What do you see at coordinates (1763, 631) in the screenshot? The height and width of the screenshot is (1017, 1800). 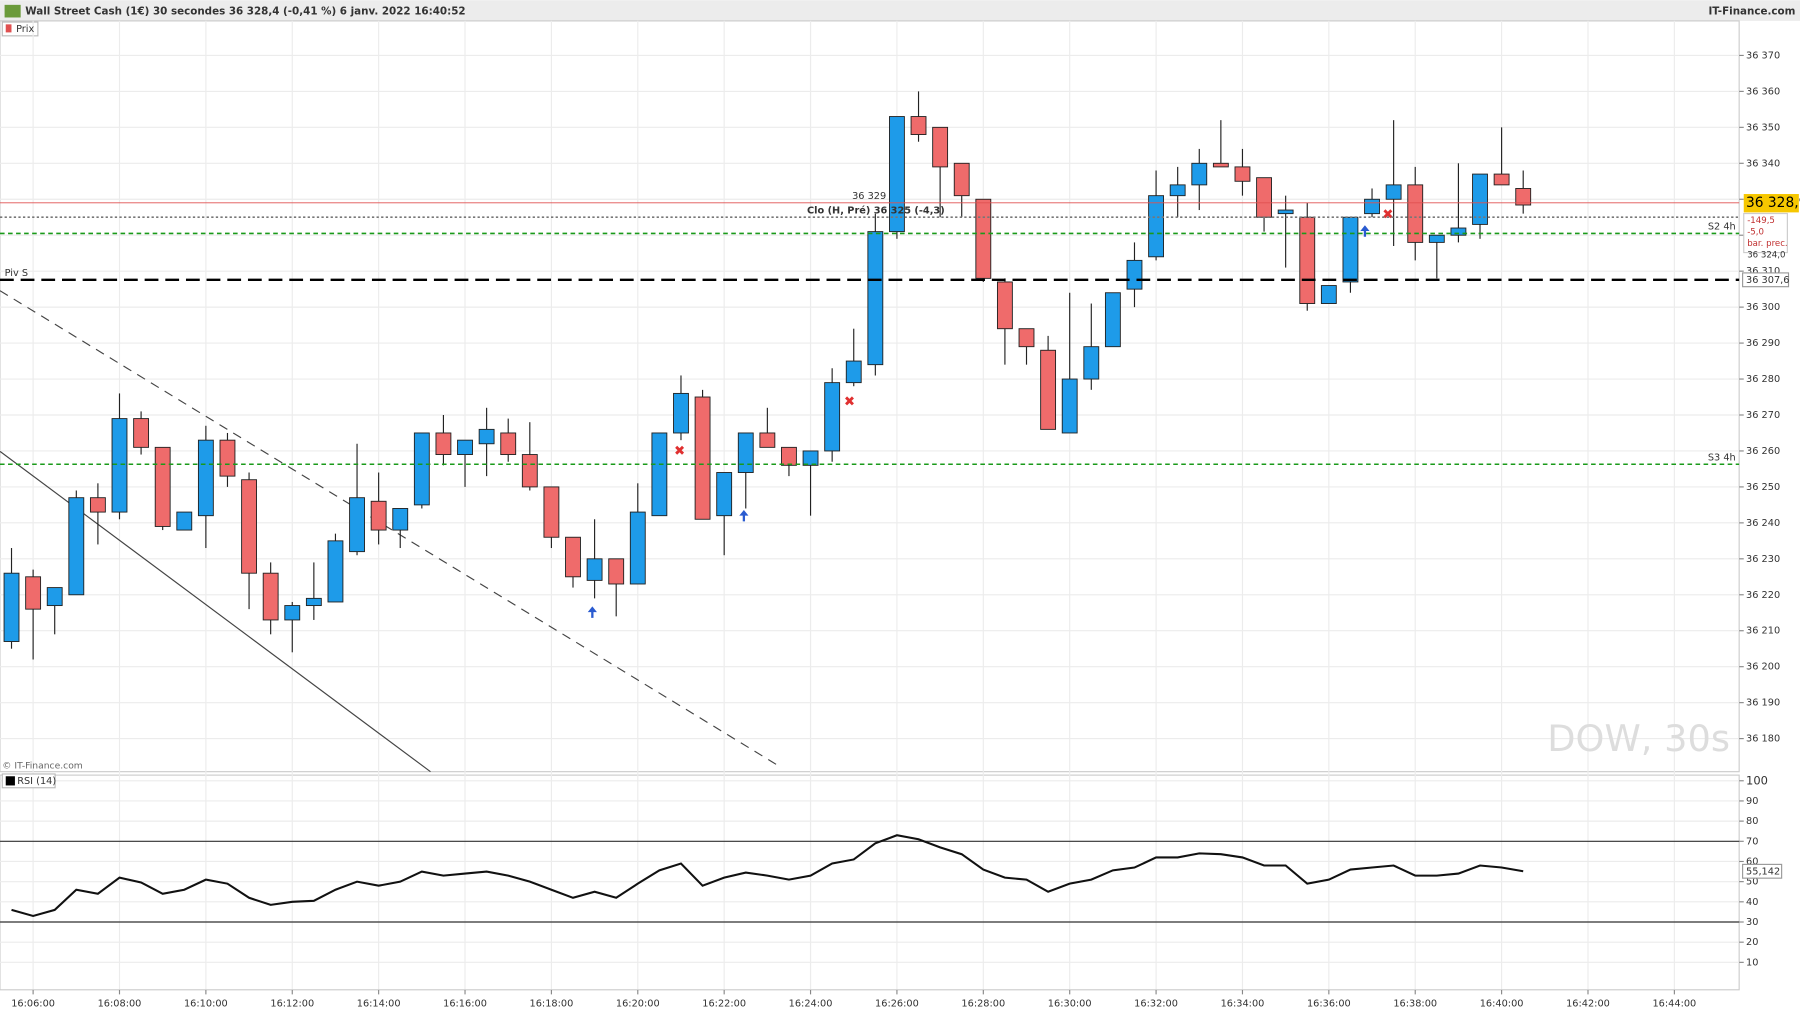 I see `y-tick-label: 36 210` at bounding box center [1763, 631].